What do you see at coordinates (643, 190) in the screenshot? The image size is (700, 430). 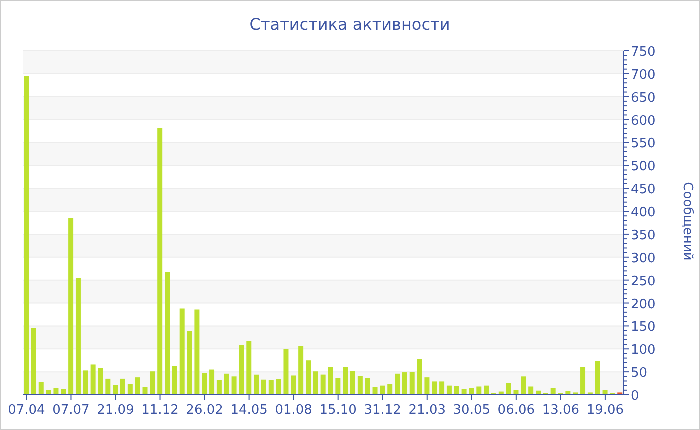 I see `y-tick-label: 450` at bounding box center [643, 190].